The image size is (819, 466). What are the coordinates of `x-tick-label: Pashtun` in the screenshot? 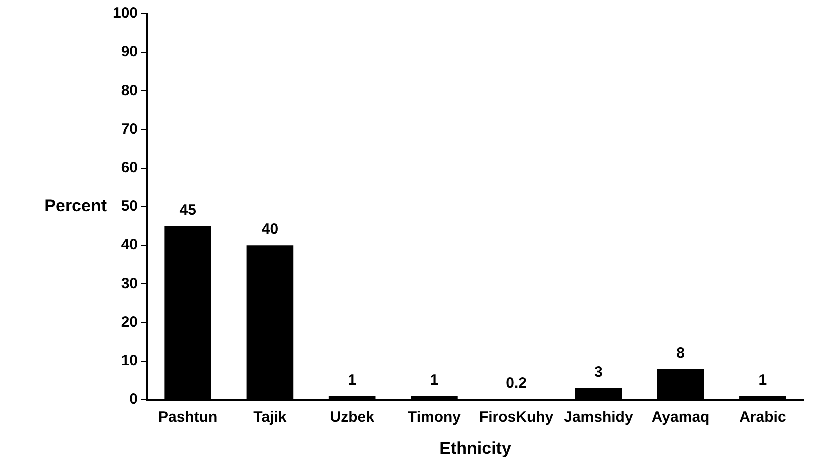 It's located at (188, 417).